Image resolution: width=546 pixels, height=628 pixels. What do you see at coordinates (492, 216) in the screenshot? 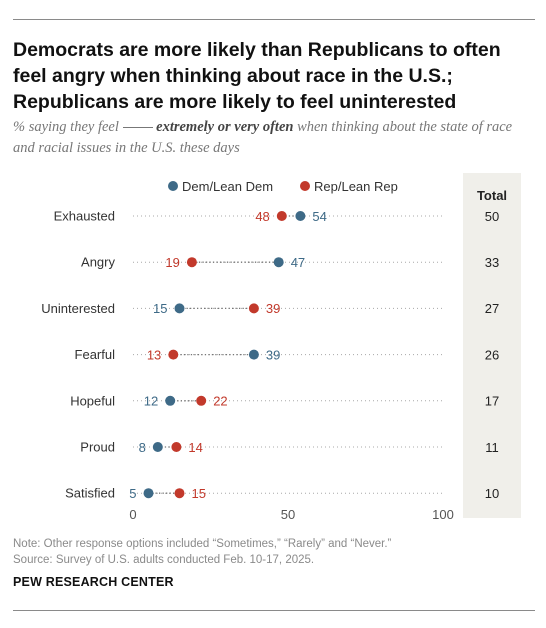
I see `total-value: 50` at bounding box center [492, 216].